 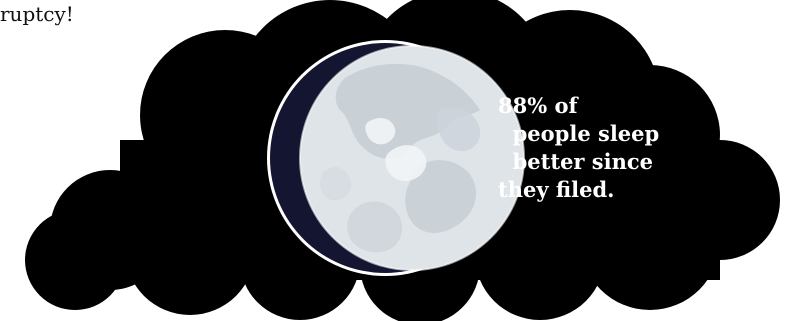 I want to click on caption-fragment: ruptcy!, so click(x=37, y=14).